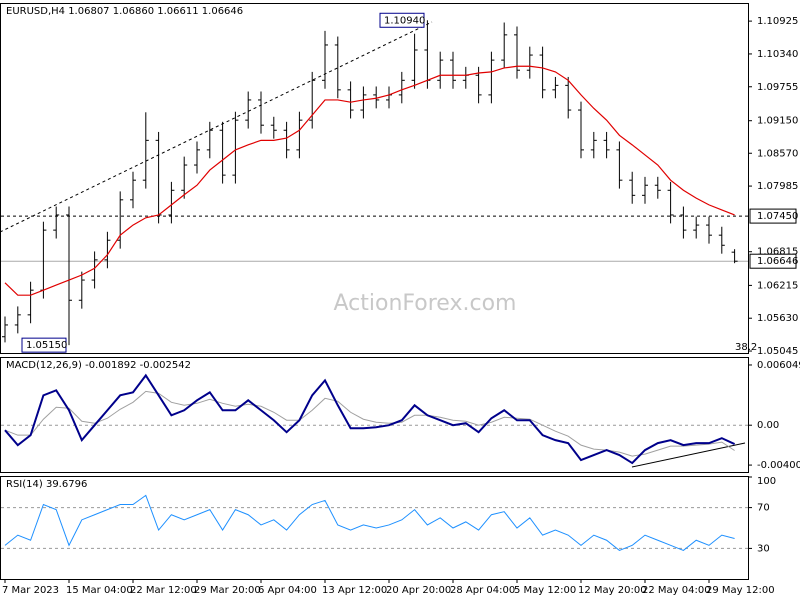 Image resolution: width=800 pixels, height=600 pixels. What do you see at coordinates (354, 590) in the screenshot?
I see `x-tick-label: 13 Apr 12:00` at bounding box center [354, 590].